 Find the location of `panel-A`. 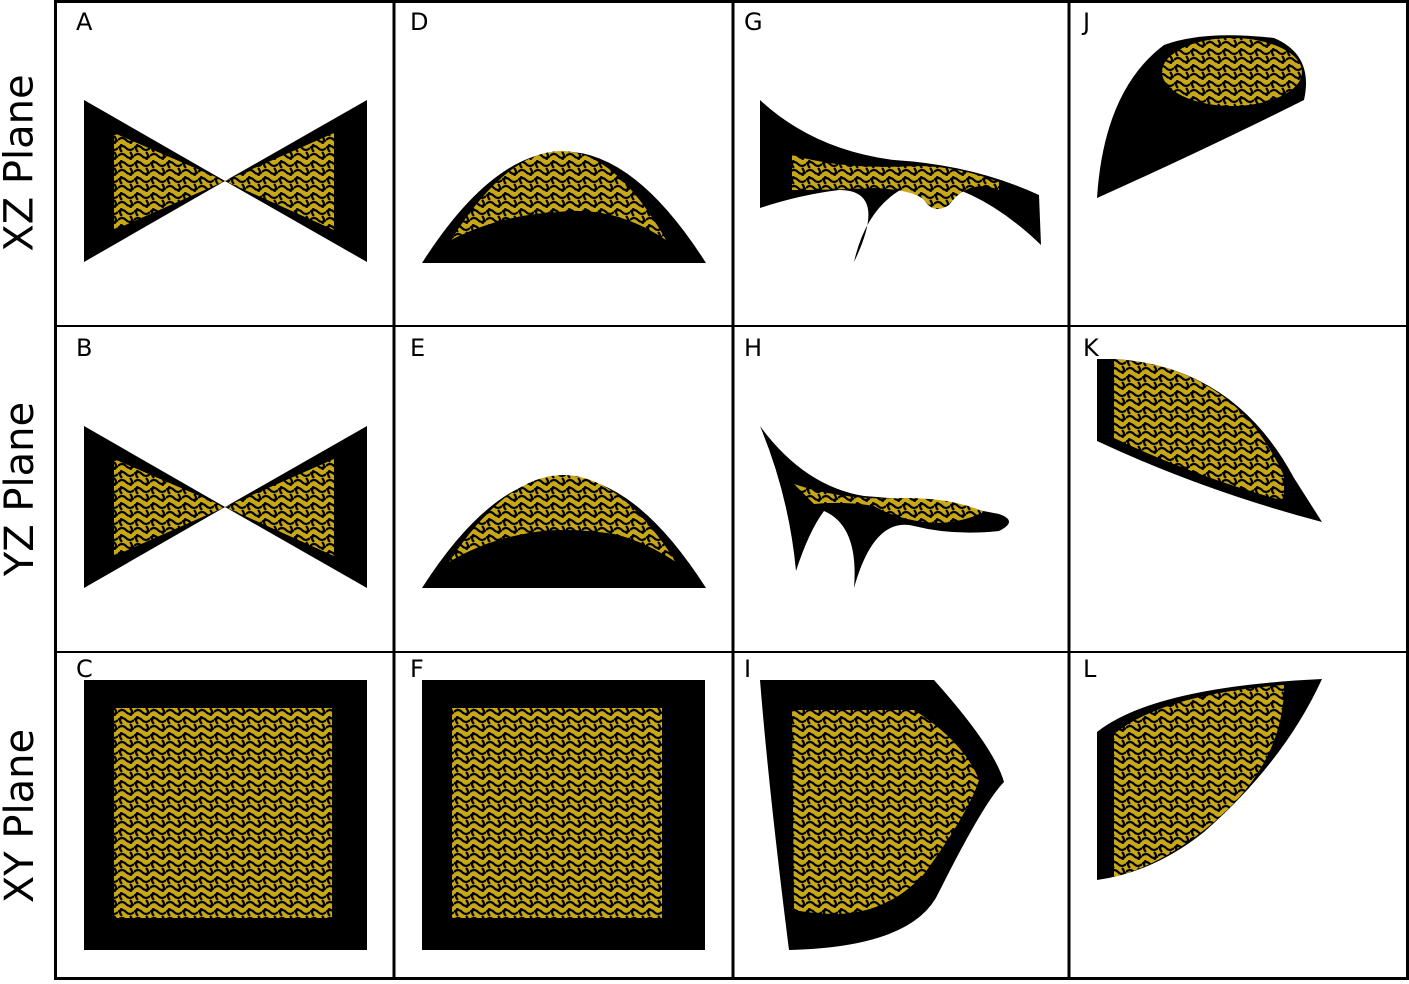

panel-A is located at coordinates (225, 181).